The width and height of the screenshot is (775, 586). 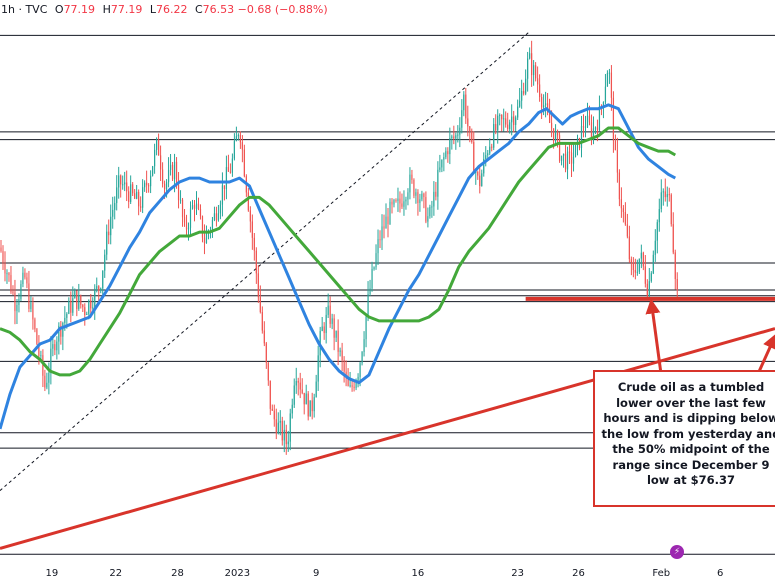 What do you see at coordinates (171, 9) in the screenshot?
I see `low-value: 76.22` at bounding box center [171, 9].